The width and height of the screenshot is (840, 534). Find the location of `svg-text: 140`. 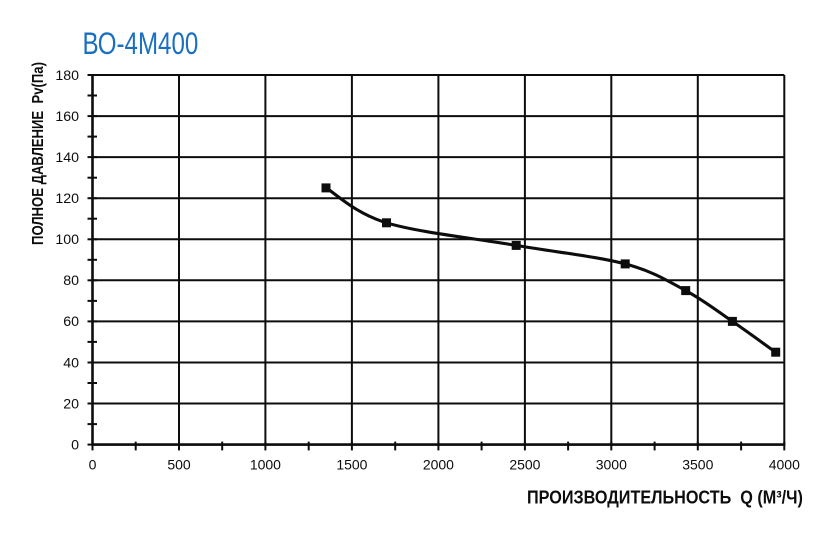

svg-text: 140 is located at coordinates (67, 158).